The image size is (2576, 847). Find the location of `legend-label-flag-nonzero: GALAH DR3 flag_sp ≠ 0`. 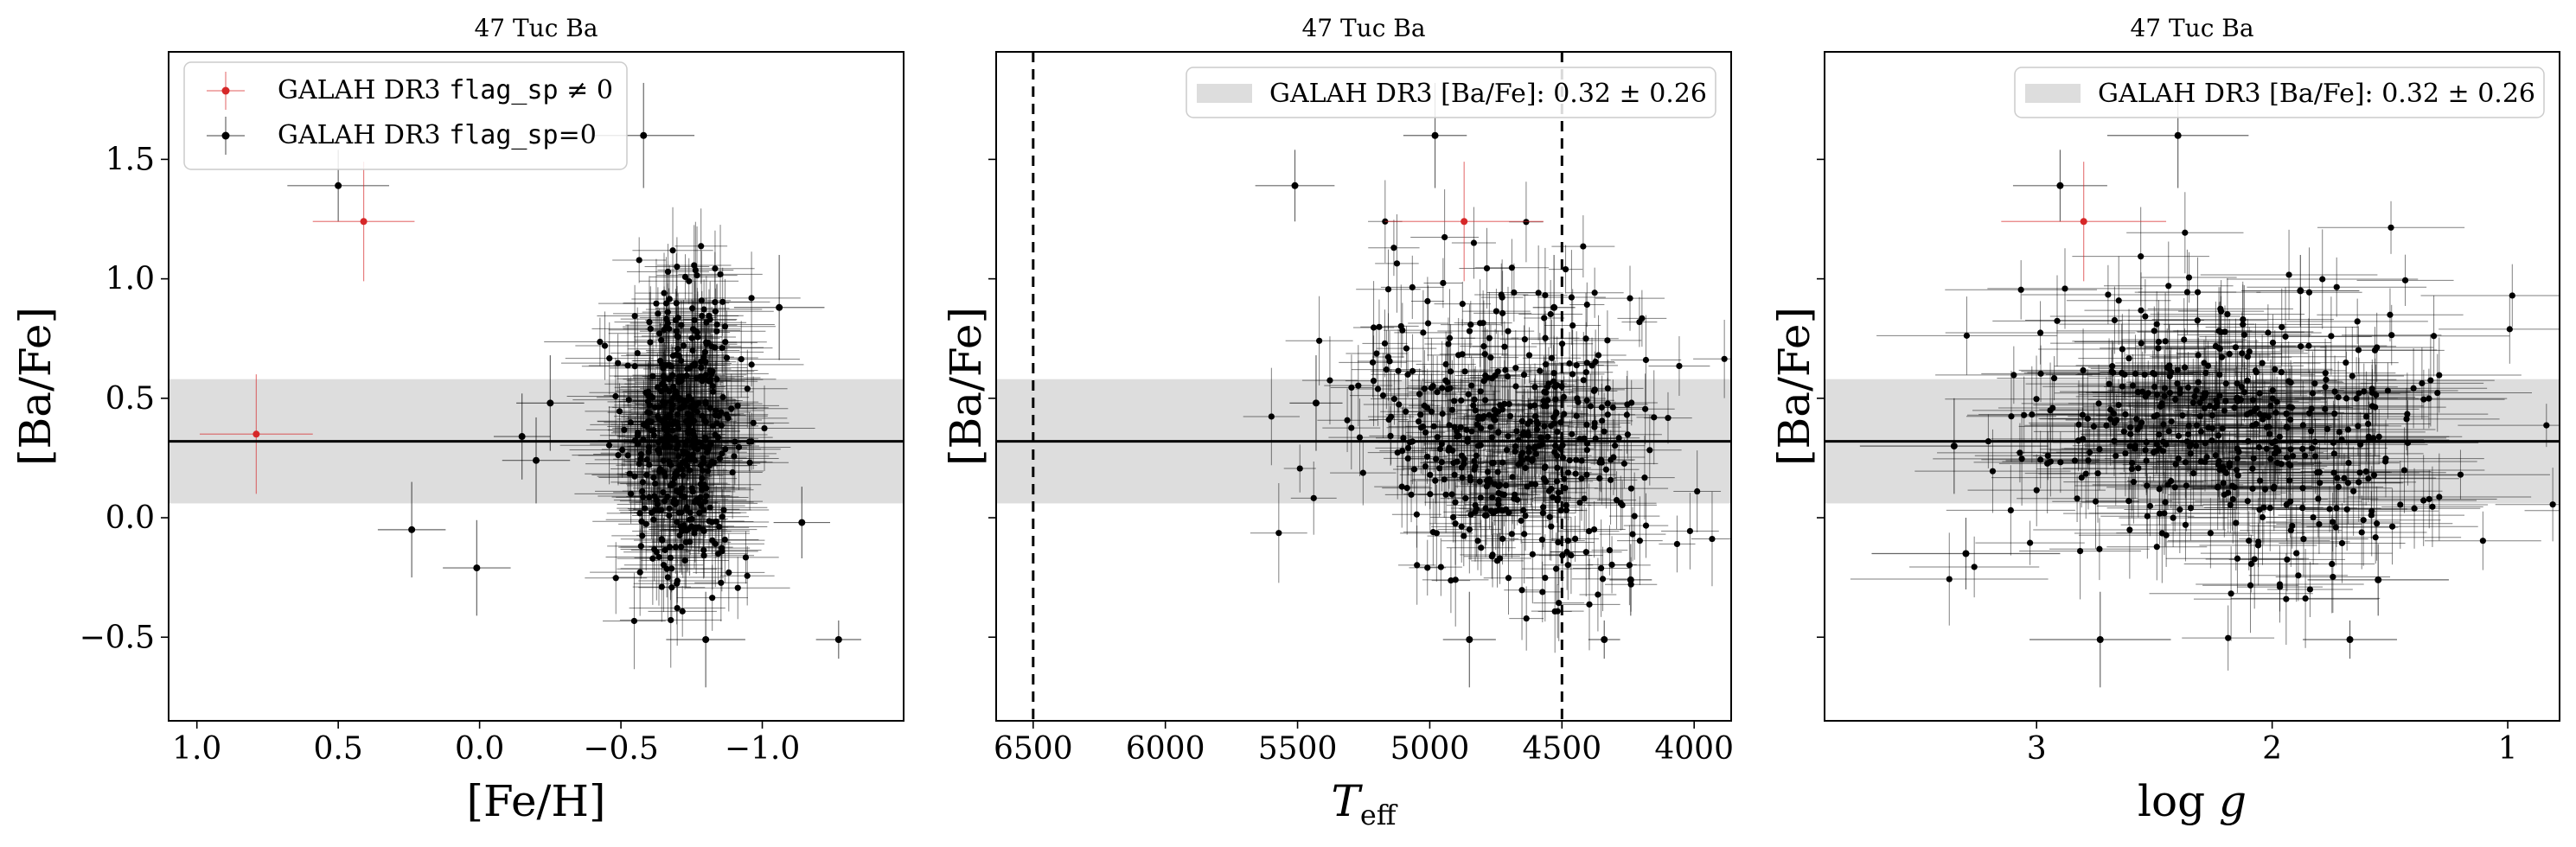

legend-label-flag-nonzero: GALAH DR3 flag_sp ≠ 0 is located at coordinates (446, 90).